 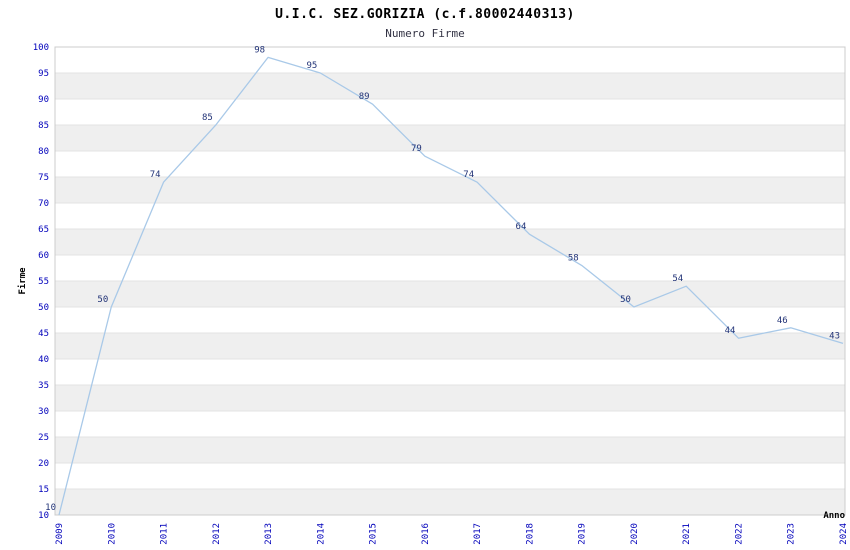 What do you see at coordinates (43, 438) in the screenshot?
I see `y-tick-label: 25` at bounding box center [43, 438].